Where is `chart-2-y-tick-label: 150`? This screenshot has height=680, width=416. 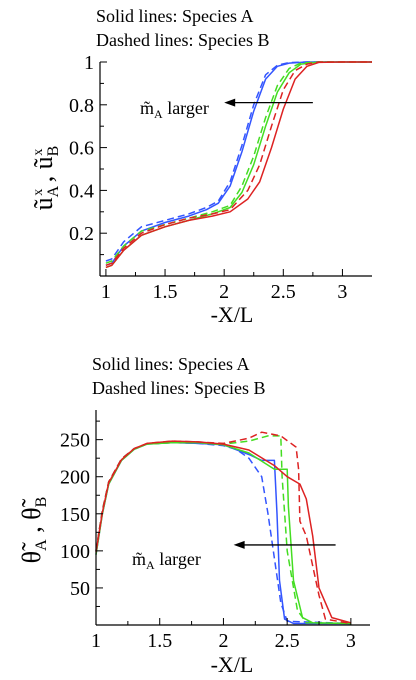
chart-2-y-tick-label: 150 is located at coordinates (75, 515).